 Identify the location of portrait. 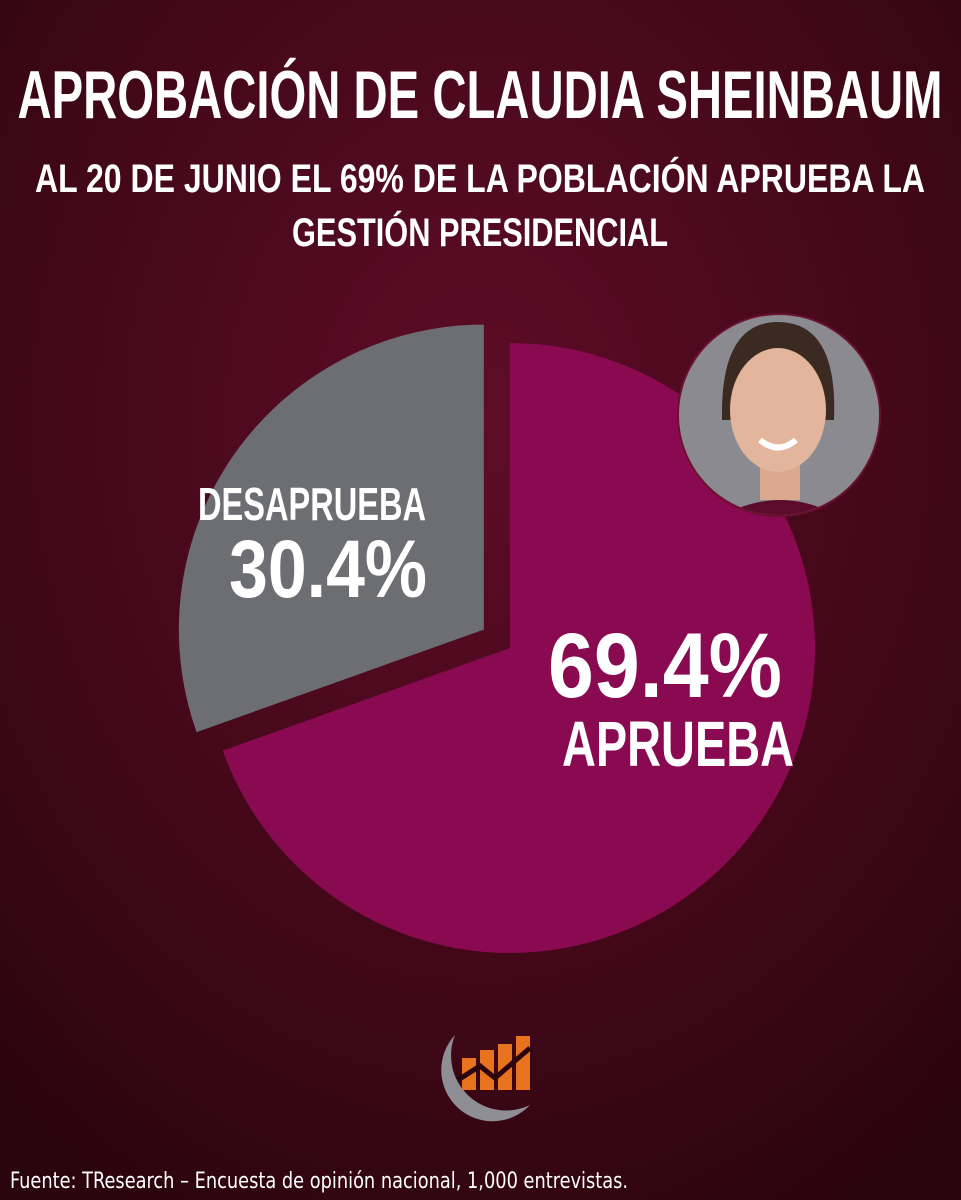
(779, 415).